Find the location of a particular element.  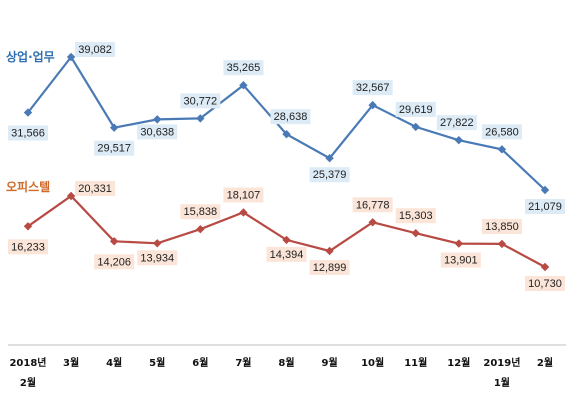

data-label: 14,394 is located at coordinates (287, 255).